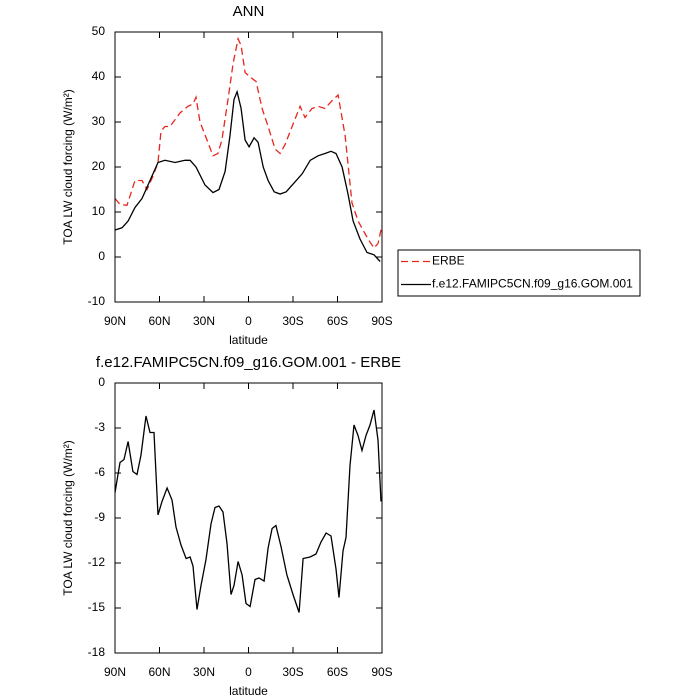 Image resolution: width=700 pixels, height=700 pixels. What do you see at coordinates (97, 607) in the screenshot?
I see `y-tick-label: -15` at bounding box center [97, 607].